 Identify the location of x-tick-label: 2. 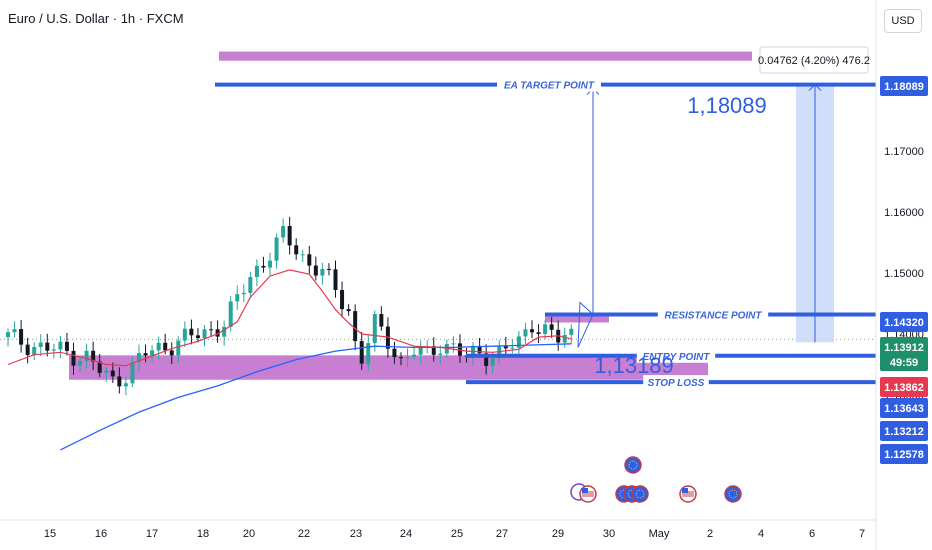
(710, 534).